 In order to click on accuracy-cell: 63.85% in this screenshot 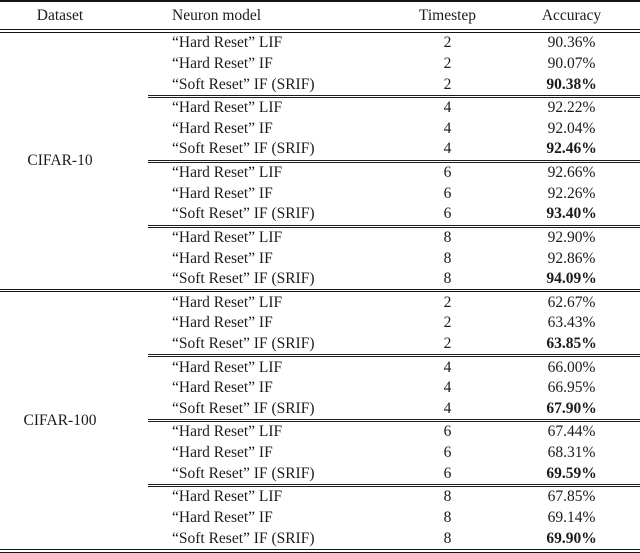, I will do `click(571, 343)`.